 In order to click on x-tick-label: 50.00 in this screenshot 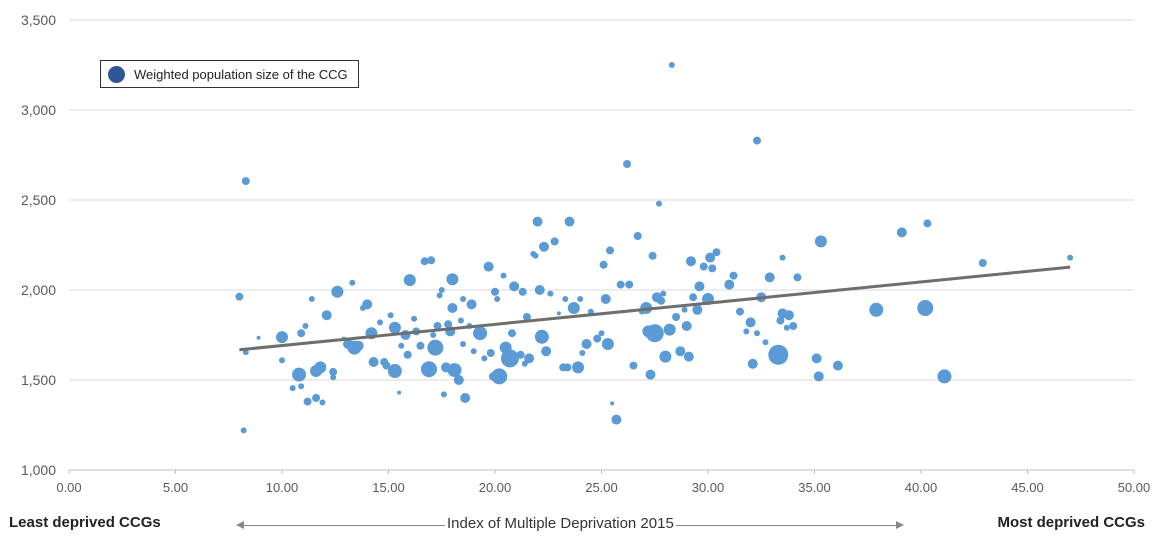, I will do `click(1134, 487)`.